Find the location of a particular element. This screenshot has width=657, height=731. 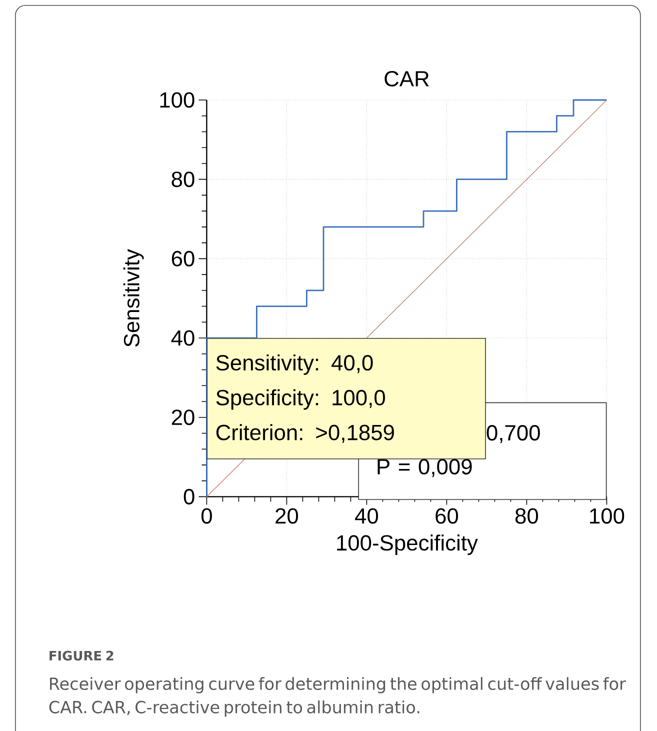

y-tick-label: 0 is located at coordinates (189, 496).